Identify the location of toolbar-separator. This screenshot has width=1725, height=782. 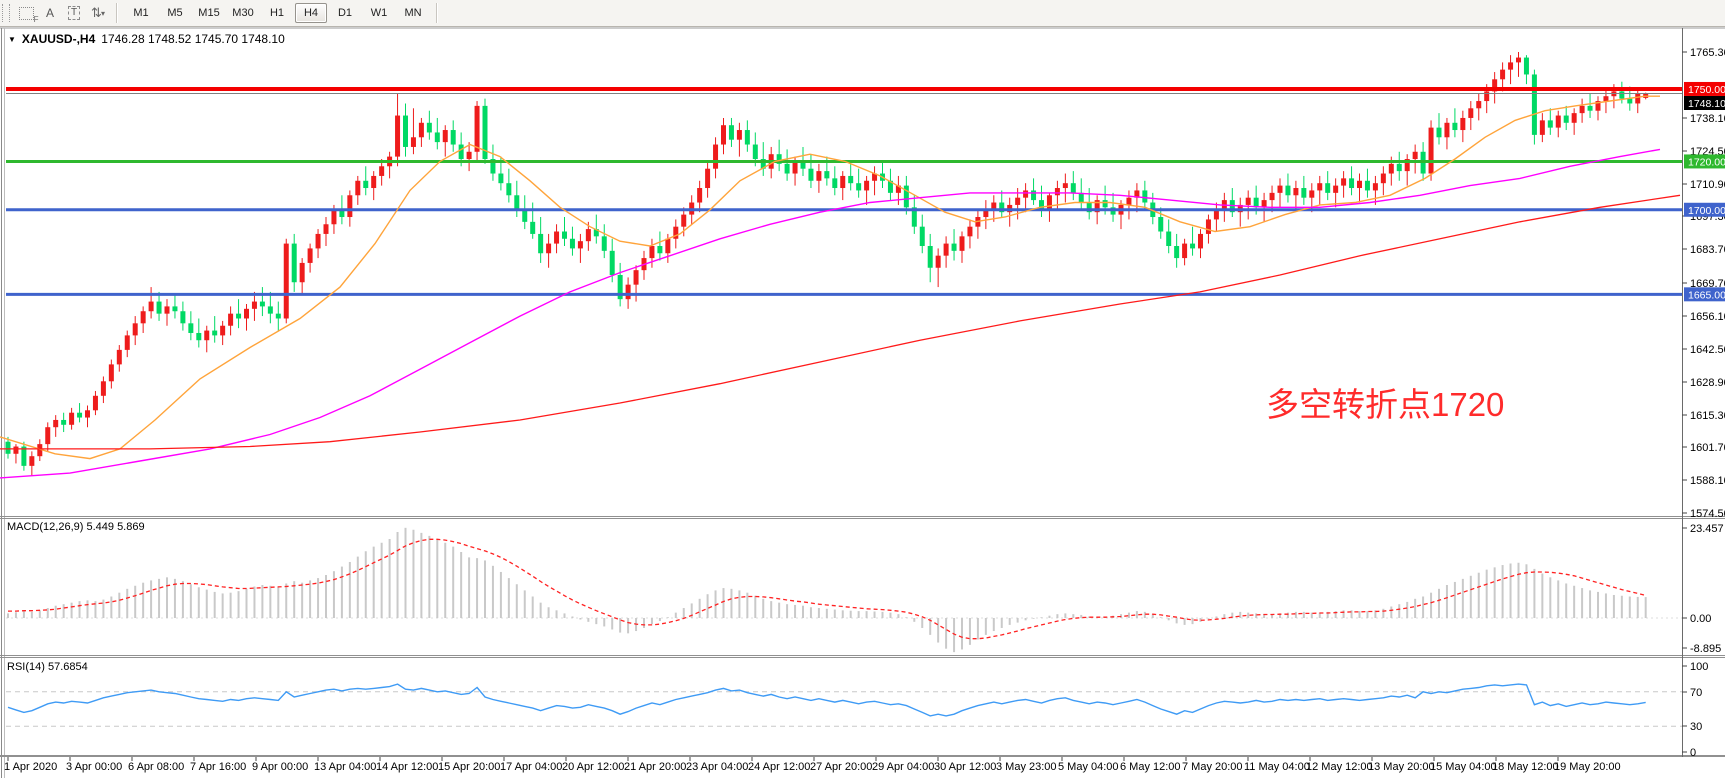
(117, 13).